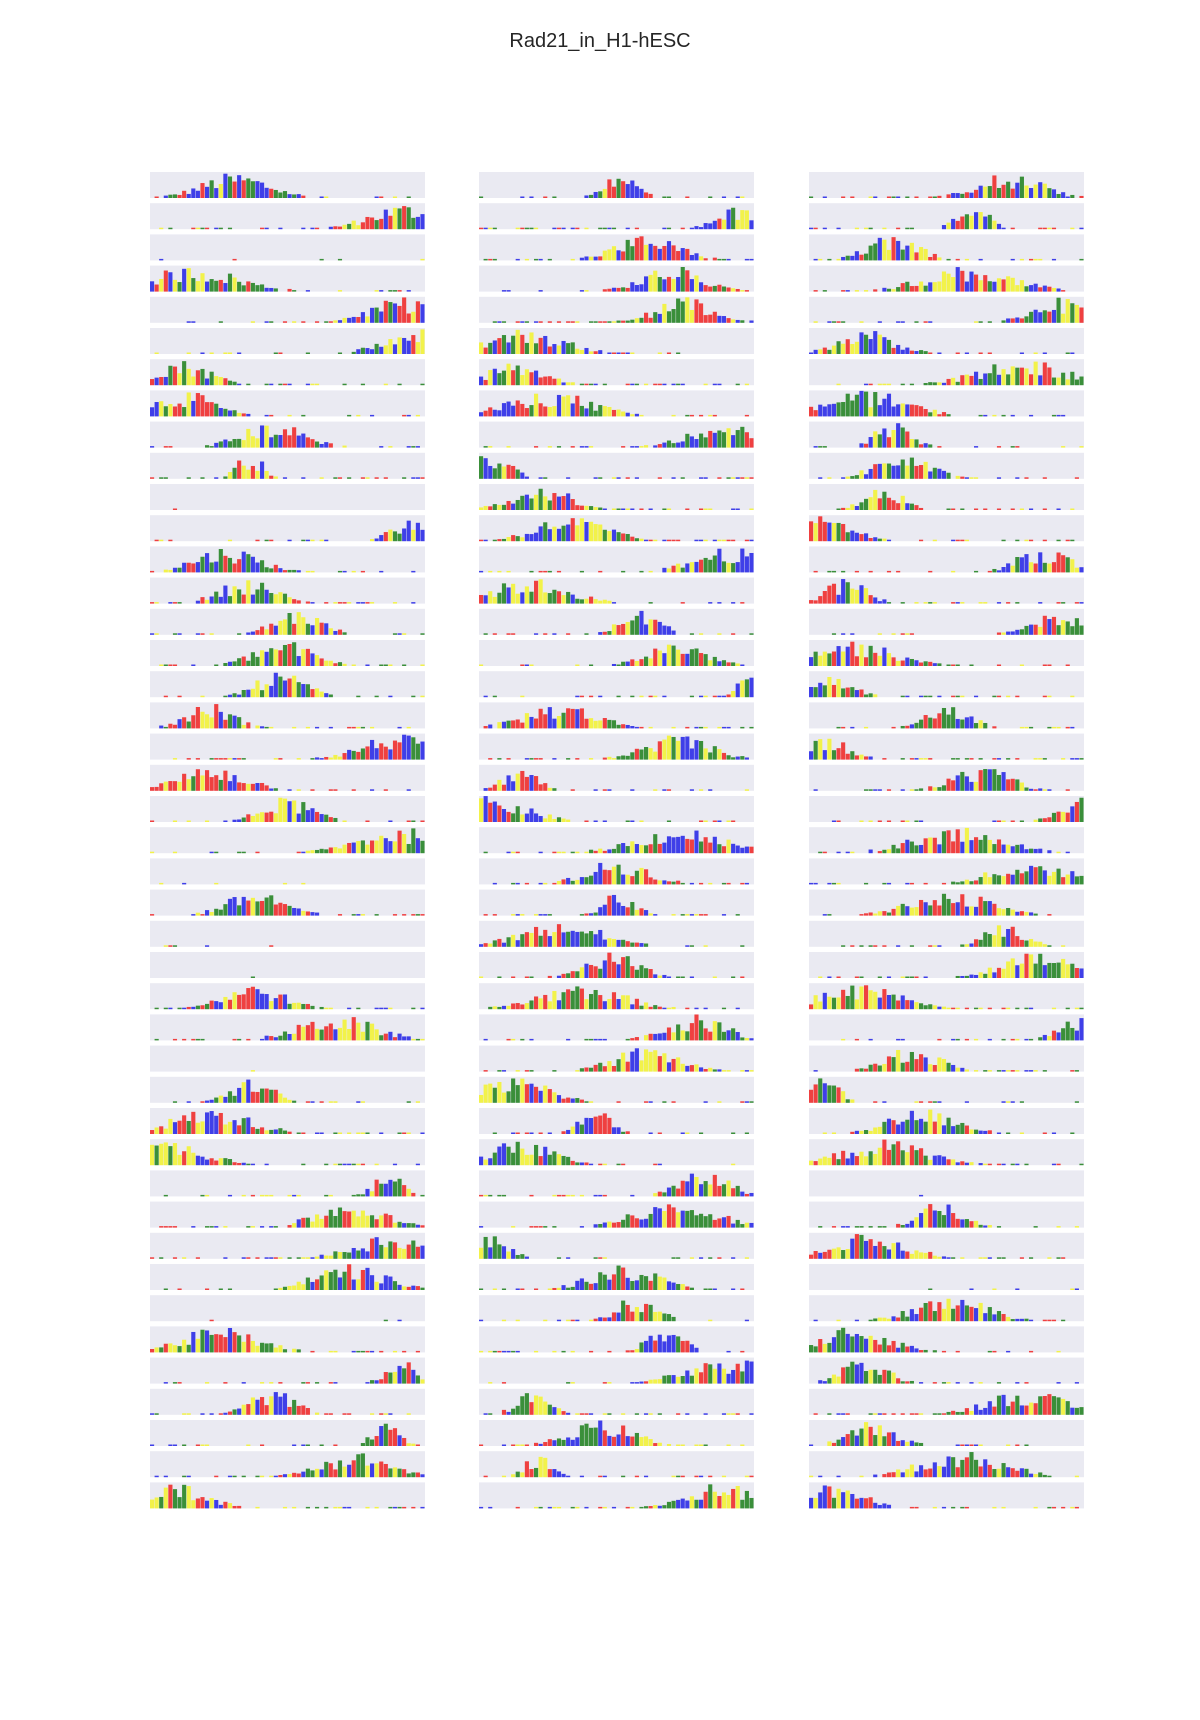  What do you see at coordinates (616, 1245) in the screenshot?
I see `panel-background` at bounding box center [616, 1245].